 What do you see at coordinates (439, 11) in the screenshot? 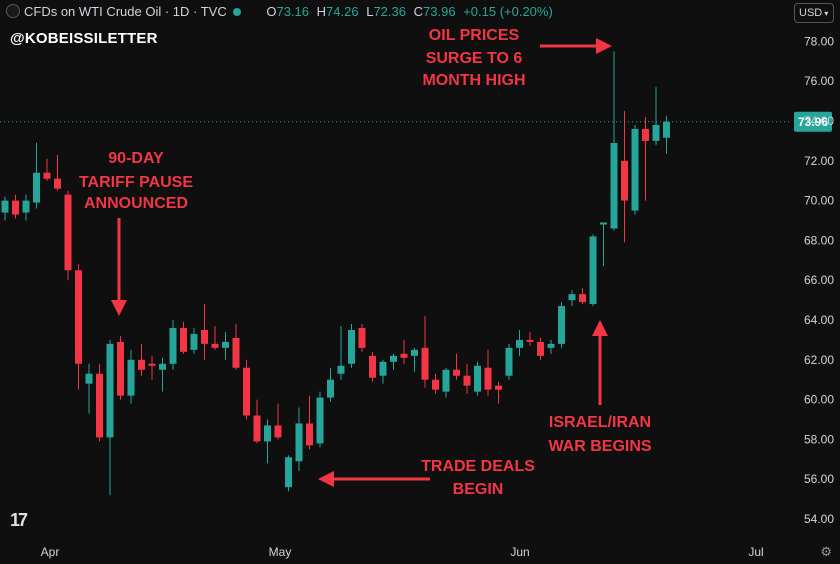
I see `close-value: 73.96` at bounding box center [439, 11].